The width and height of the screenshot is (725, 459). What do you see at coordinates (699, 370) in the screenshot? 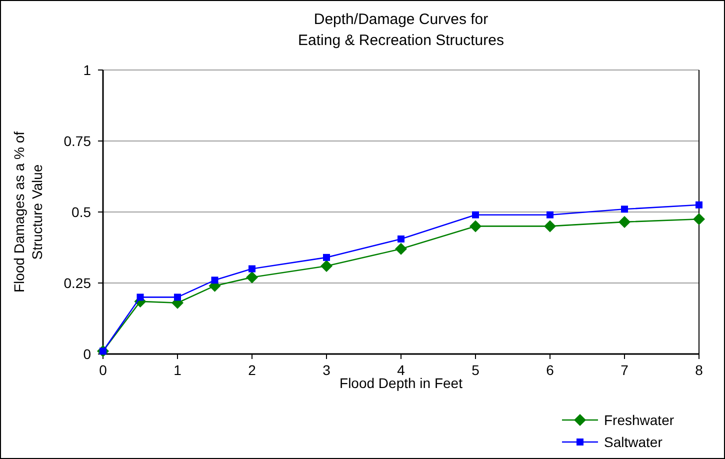
I see `x-tick-label: 8` at bounding box center [699, 370].